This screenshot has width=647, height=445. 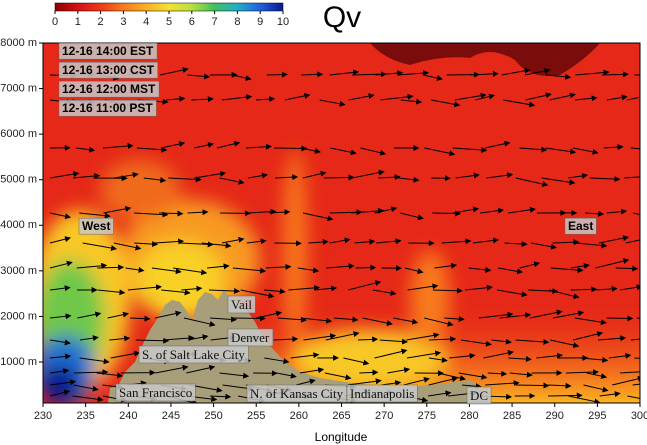 What do you see at coordinates (43, 416) in the screenshot?
I see `x-tick-label: 230` at bounding box center [43, 416].